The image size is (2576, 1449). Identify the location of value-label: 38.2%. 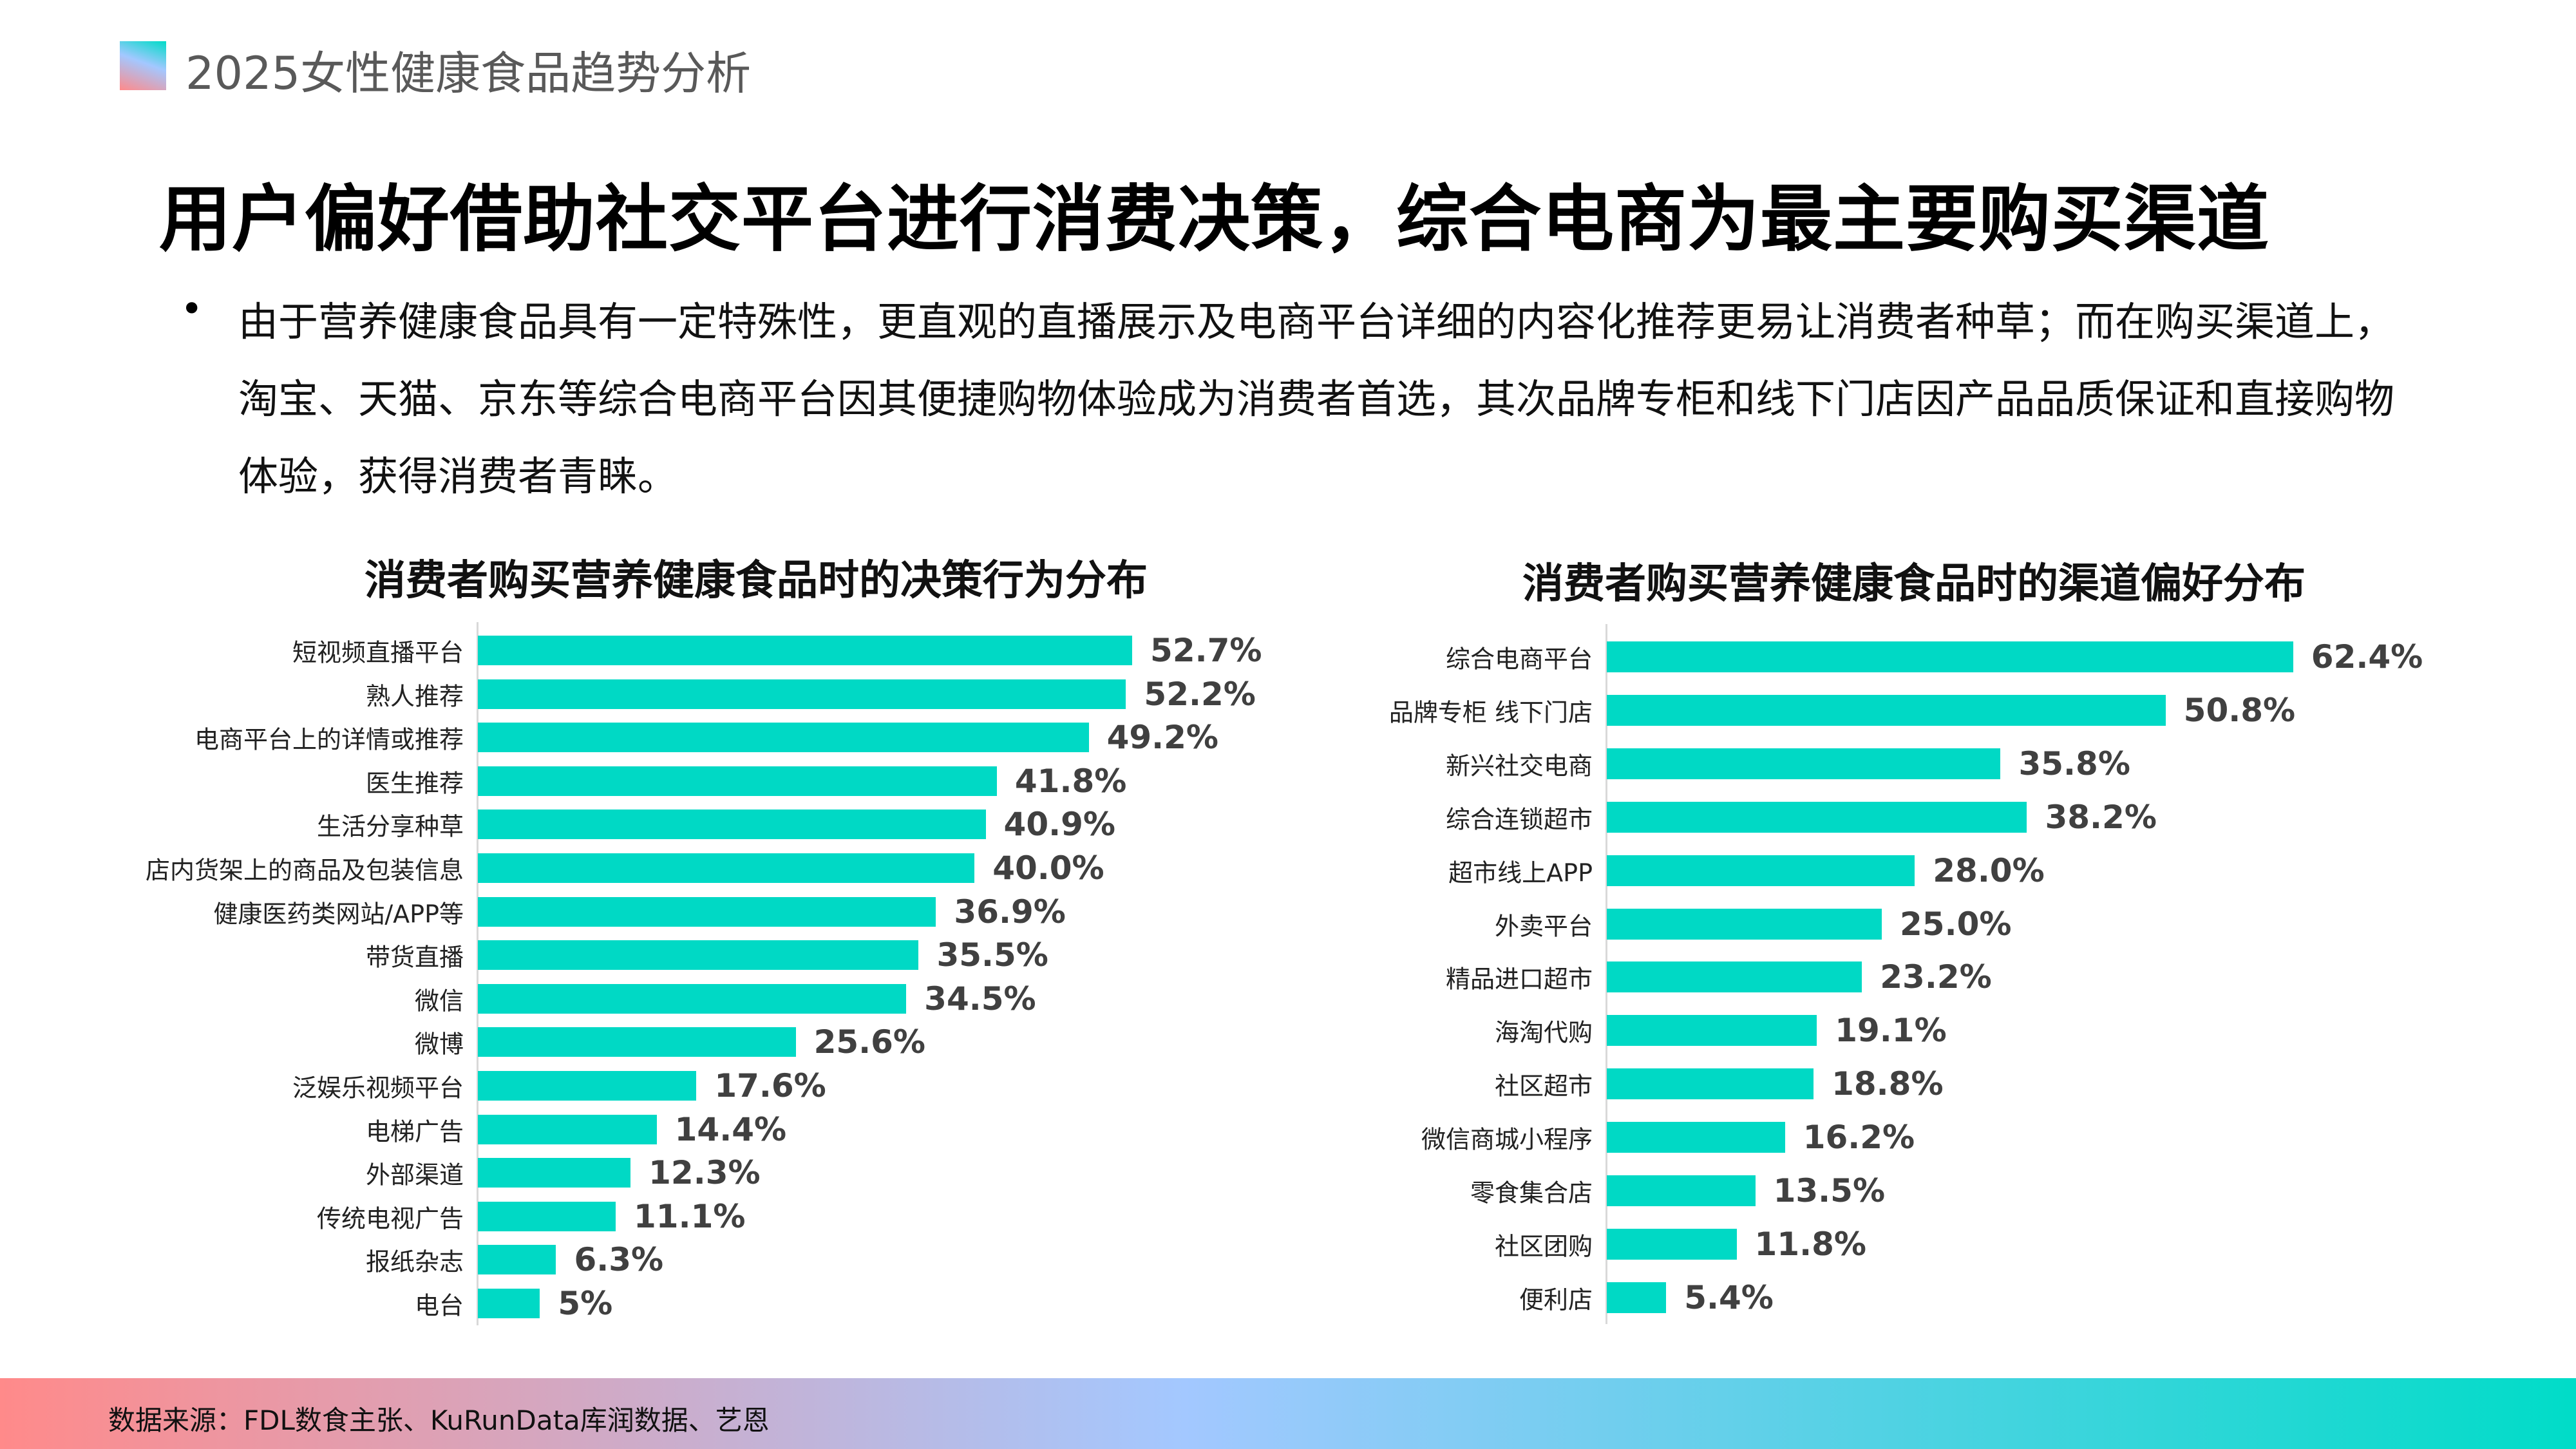
(2101, 817).